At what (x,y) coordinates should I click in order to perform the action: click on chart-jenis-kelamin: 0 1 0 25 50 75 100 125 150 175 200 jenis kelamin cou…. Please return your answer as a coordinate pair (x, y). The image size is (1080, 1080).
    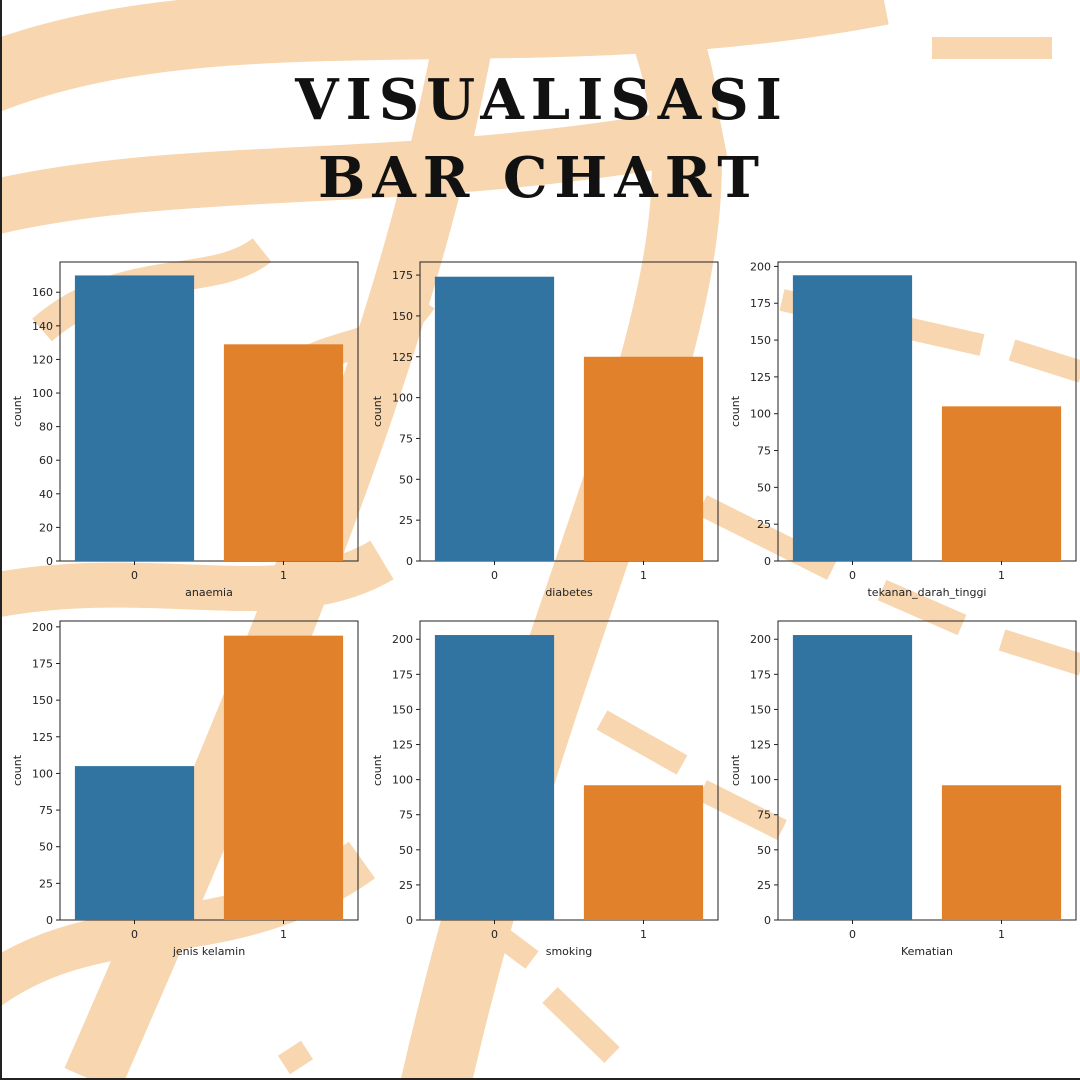
    Looking at the image, I should click on (185, 789).